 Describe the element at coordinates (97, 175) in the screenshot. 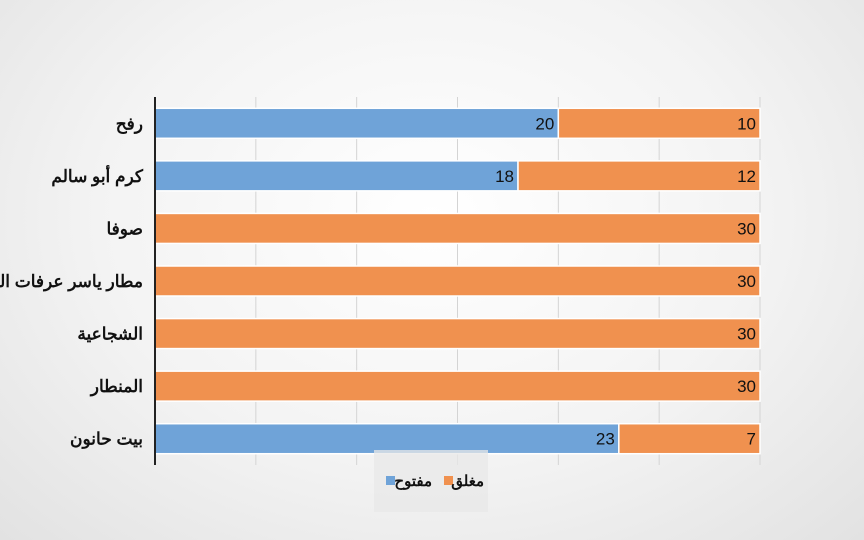

I see `category-label: كرم أبو سالم` at that location.